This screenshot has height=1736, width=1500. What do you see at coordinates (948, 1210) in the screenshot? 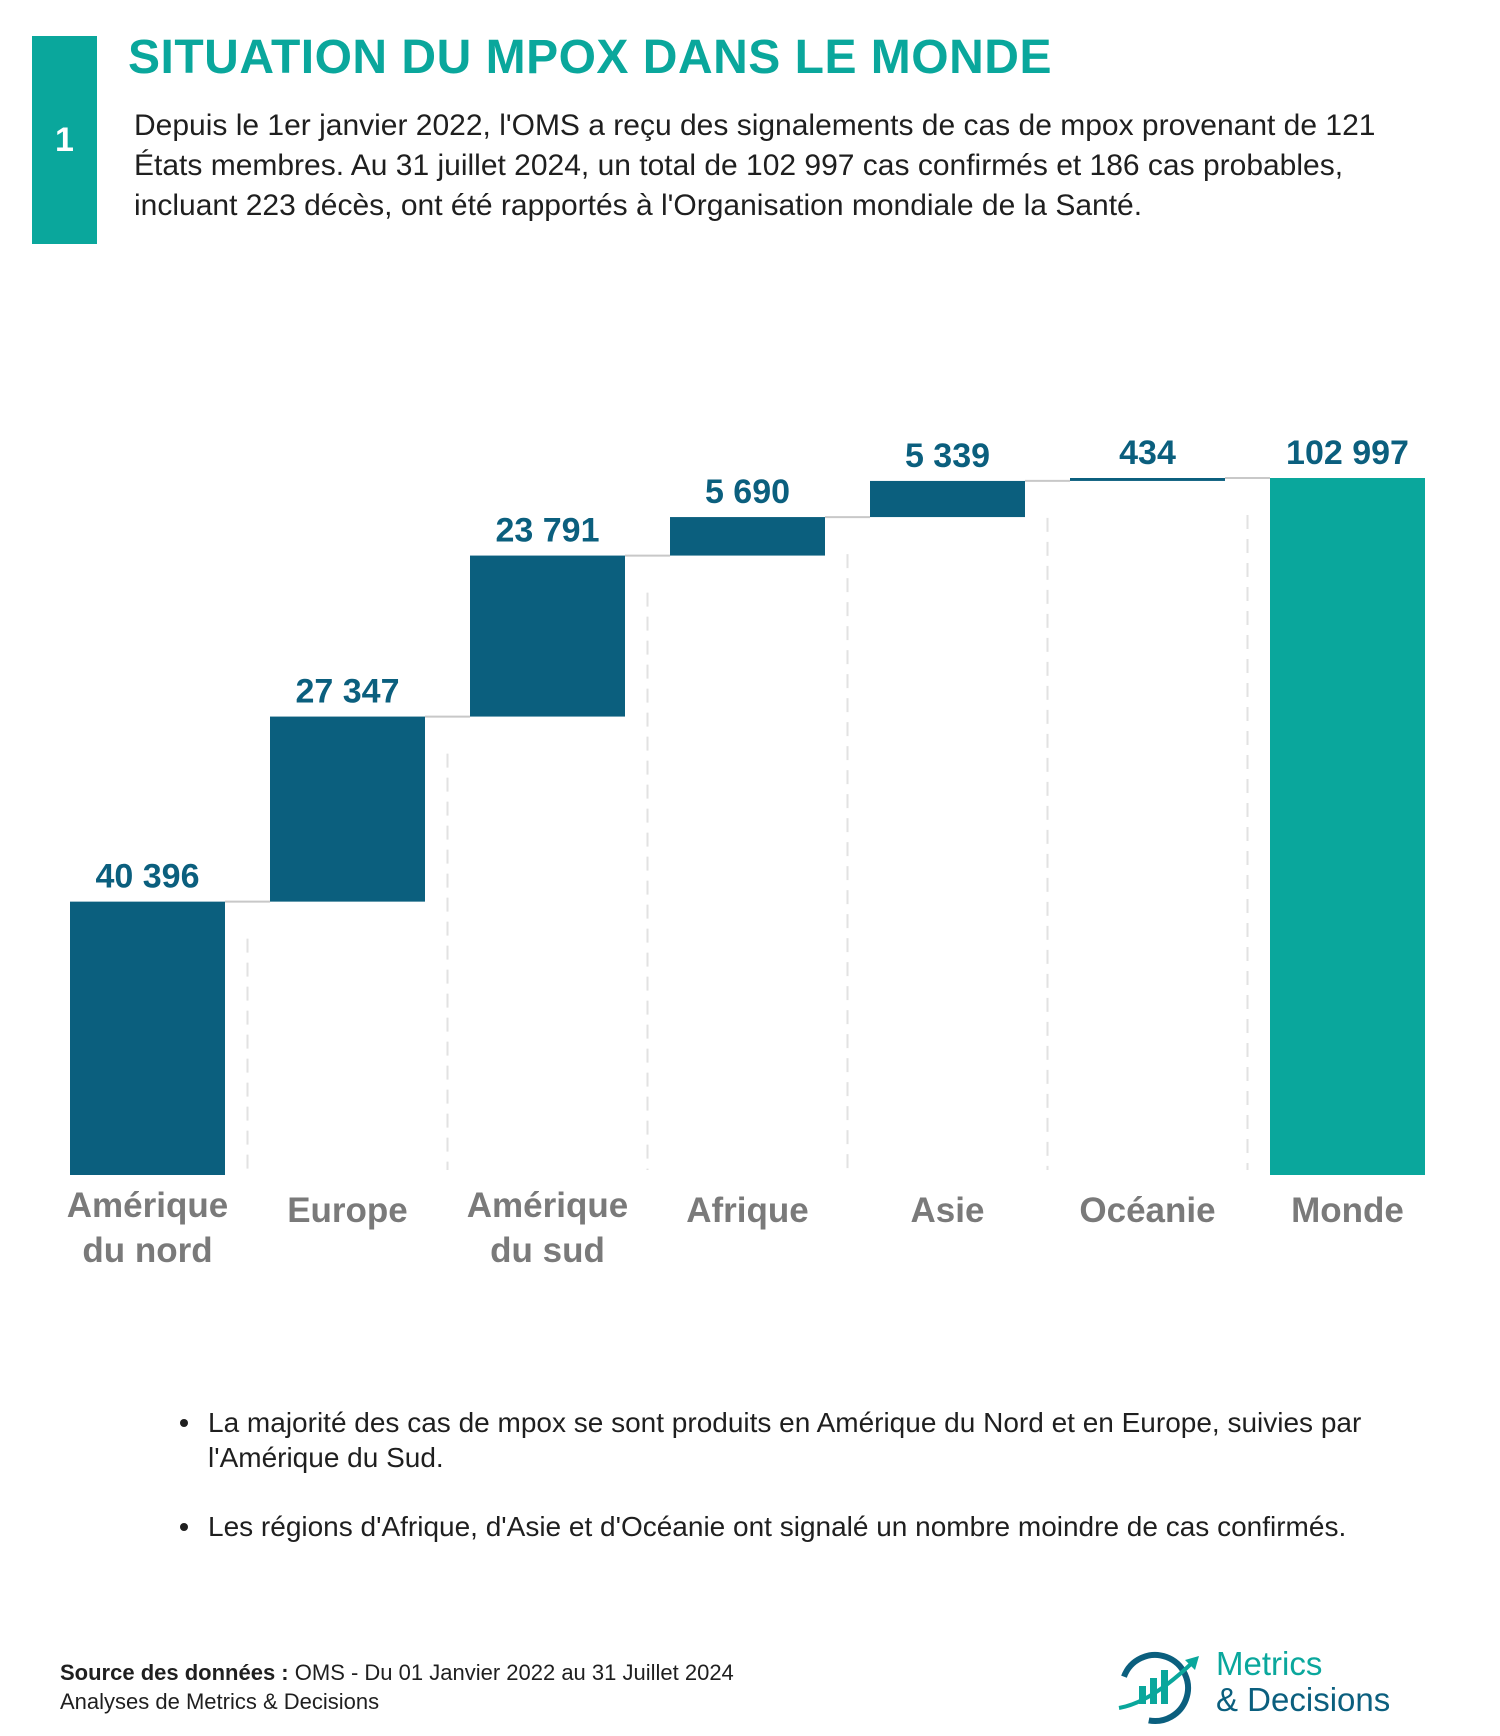
I see `category-label: Asie` at bounding box center [948, 1210].